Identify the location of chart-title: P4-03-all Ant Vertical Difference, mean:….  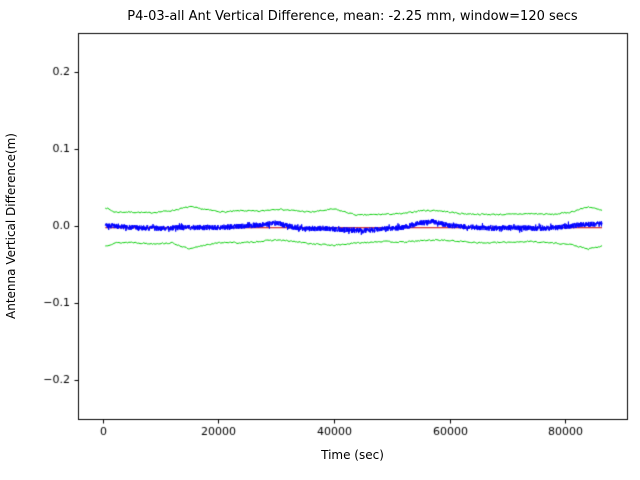
(352, 16).